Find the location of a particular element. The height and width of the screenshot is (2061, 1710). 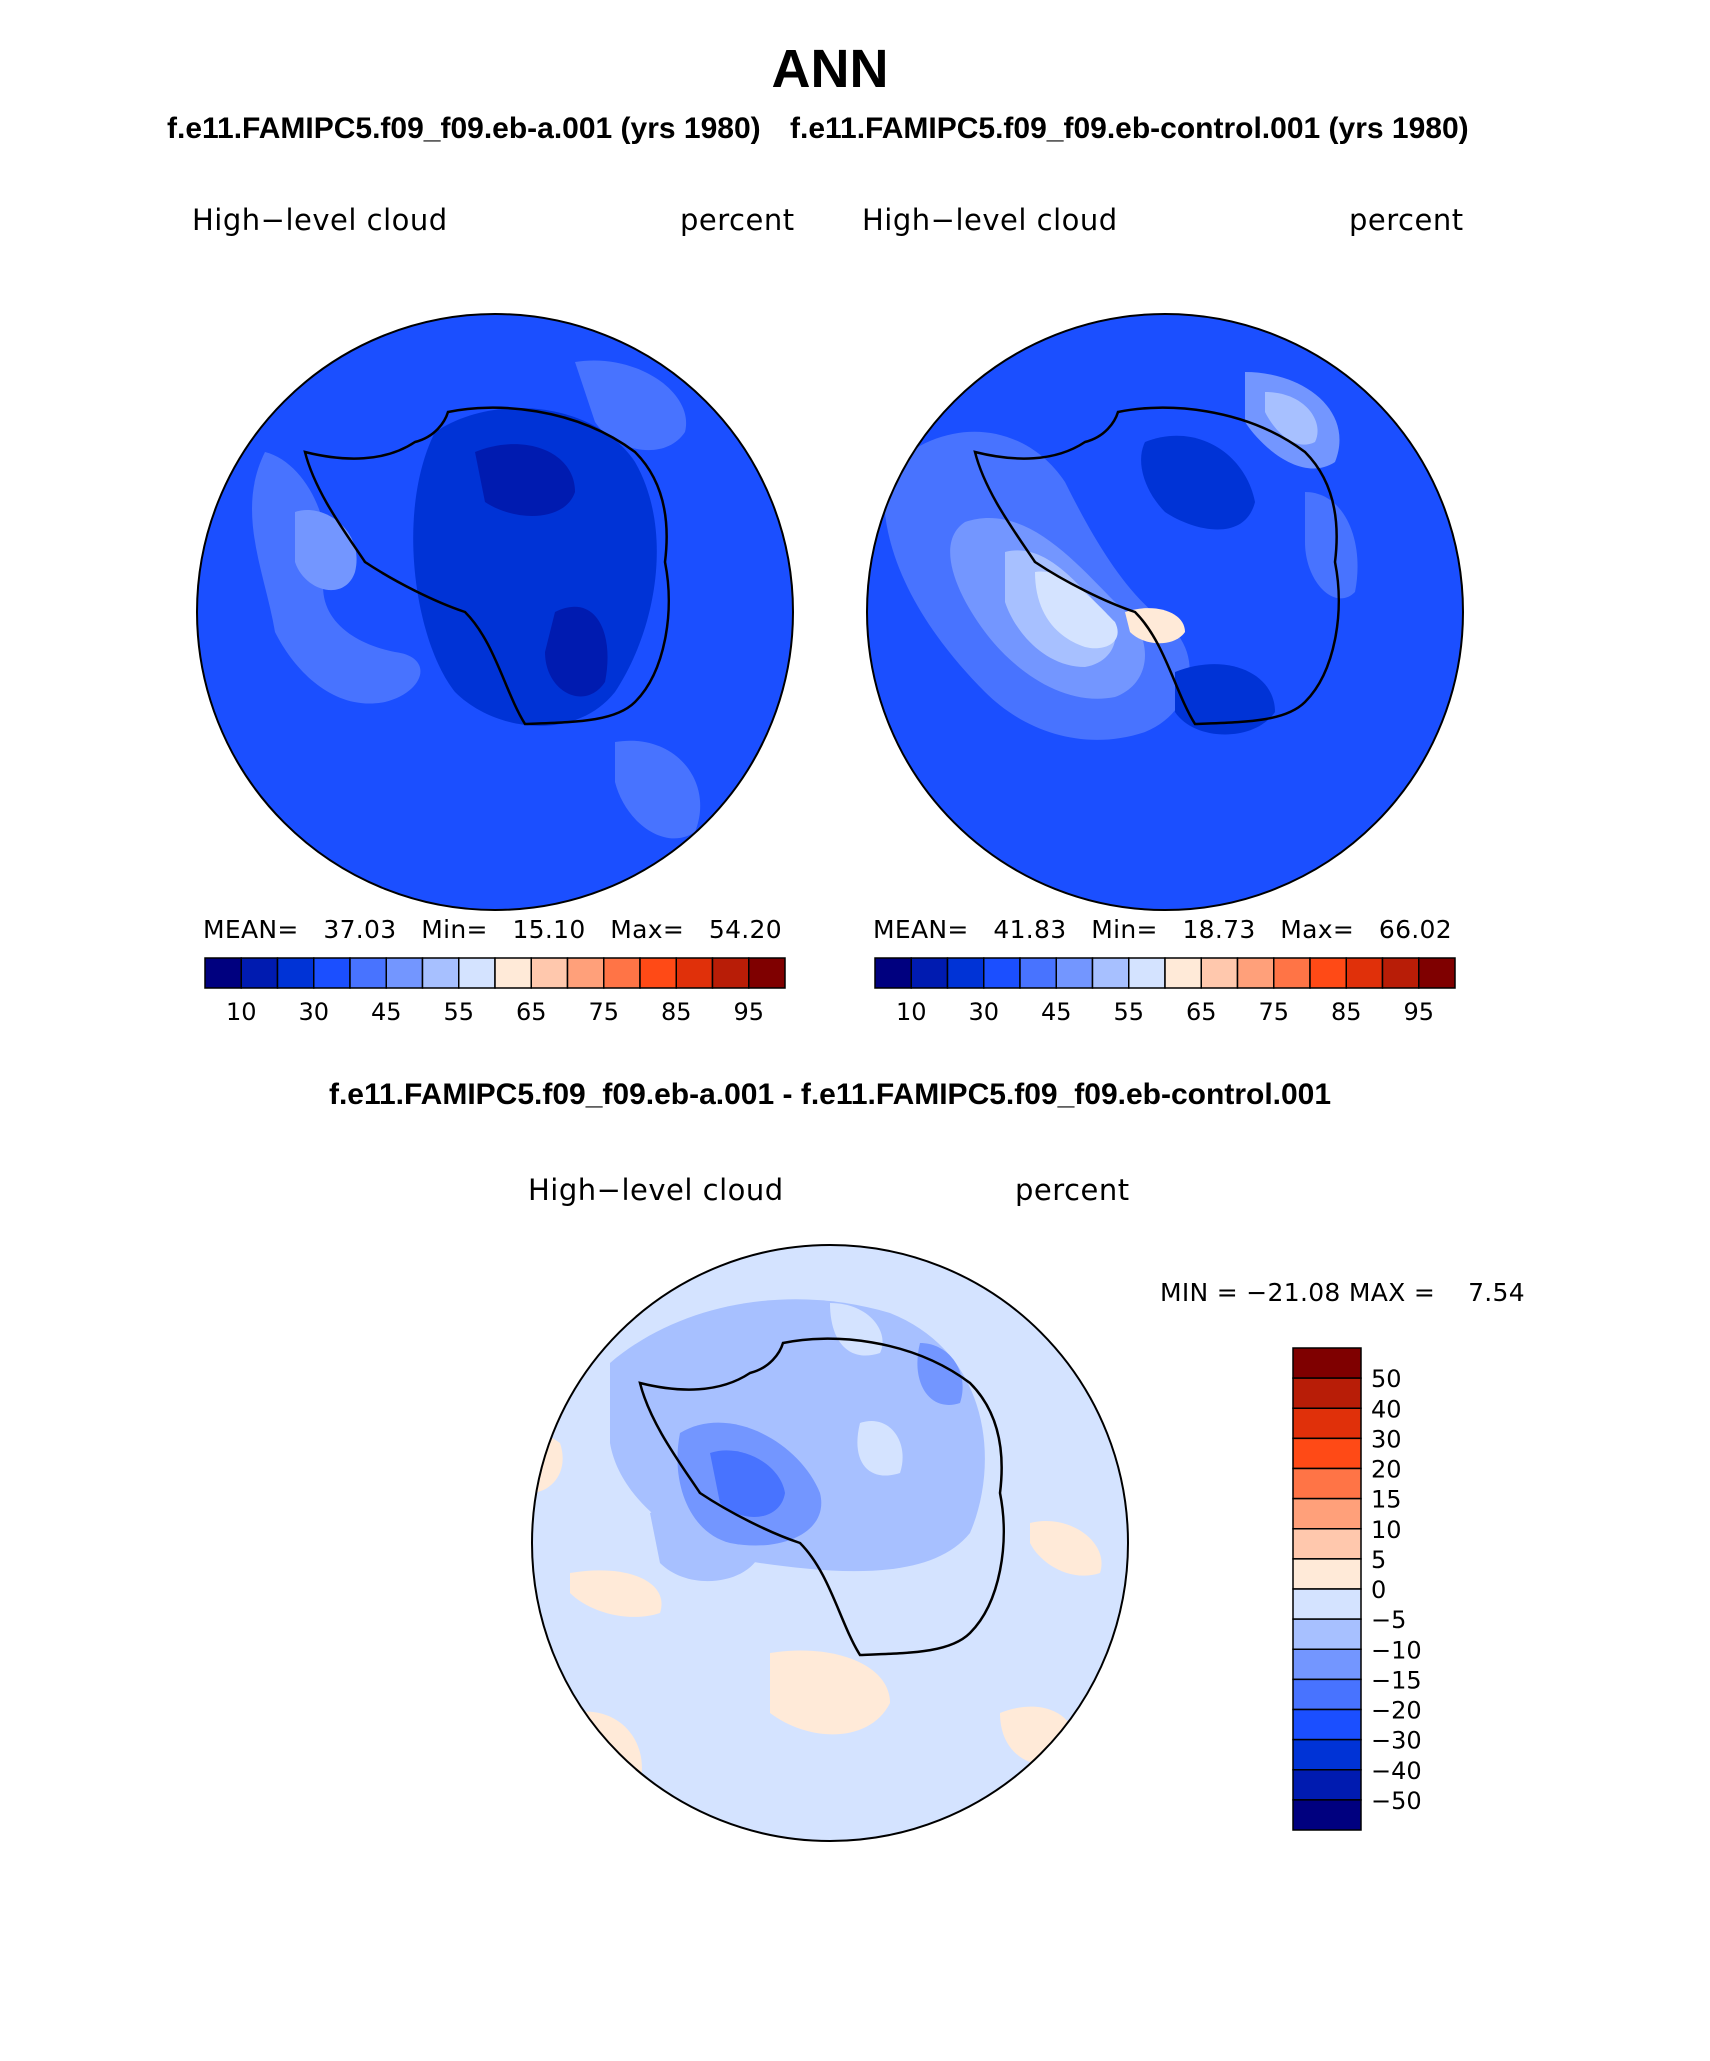

max-value: 66.02 is located at coordinates (1415, 929).